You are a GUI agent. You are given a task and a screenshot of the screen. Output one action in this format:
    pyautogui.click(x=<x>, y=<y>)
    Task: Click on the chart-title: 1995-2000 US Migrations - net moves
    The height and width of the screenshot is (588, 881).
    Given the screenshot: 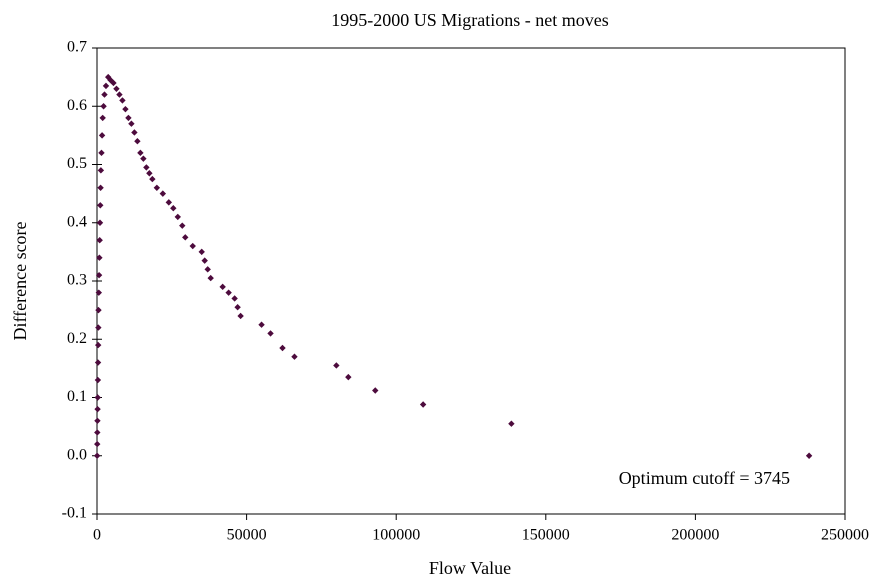 What is the action you would take?
    pyautogui.click(x=469, y=20)
    